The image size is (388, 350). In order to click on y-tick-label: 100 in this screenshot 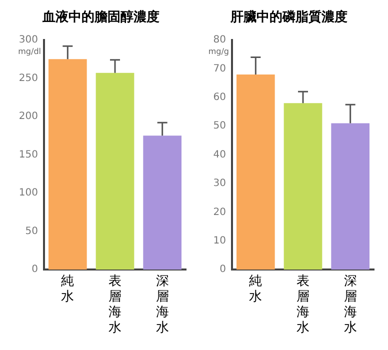, I will do `click(28, 193)`.